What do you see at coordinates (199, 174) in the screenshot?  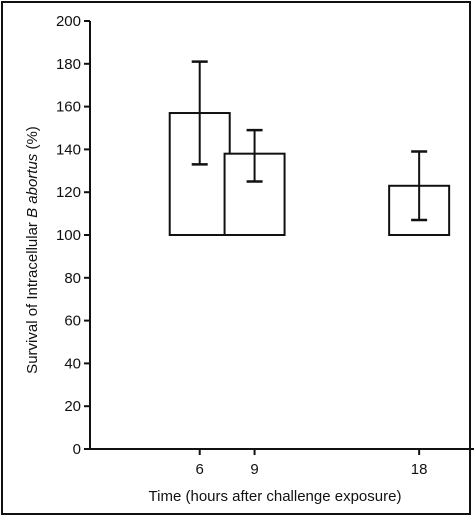 I see `bar` at bounding box center [199, 174].